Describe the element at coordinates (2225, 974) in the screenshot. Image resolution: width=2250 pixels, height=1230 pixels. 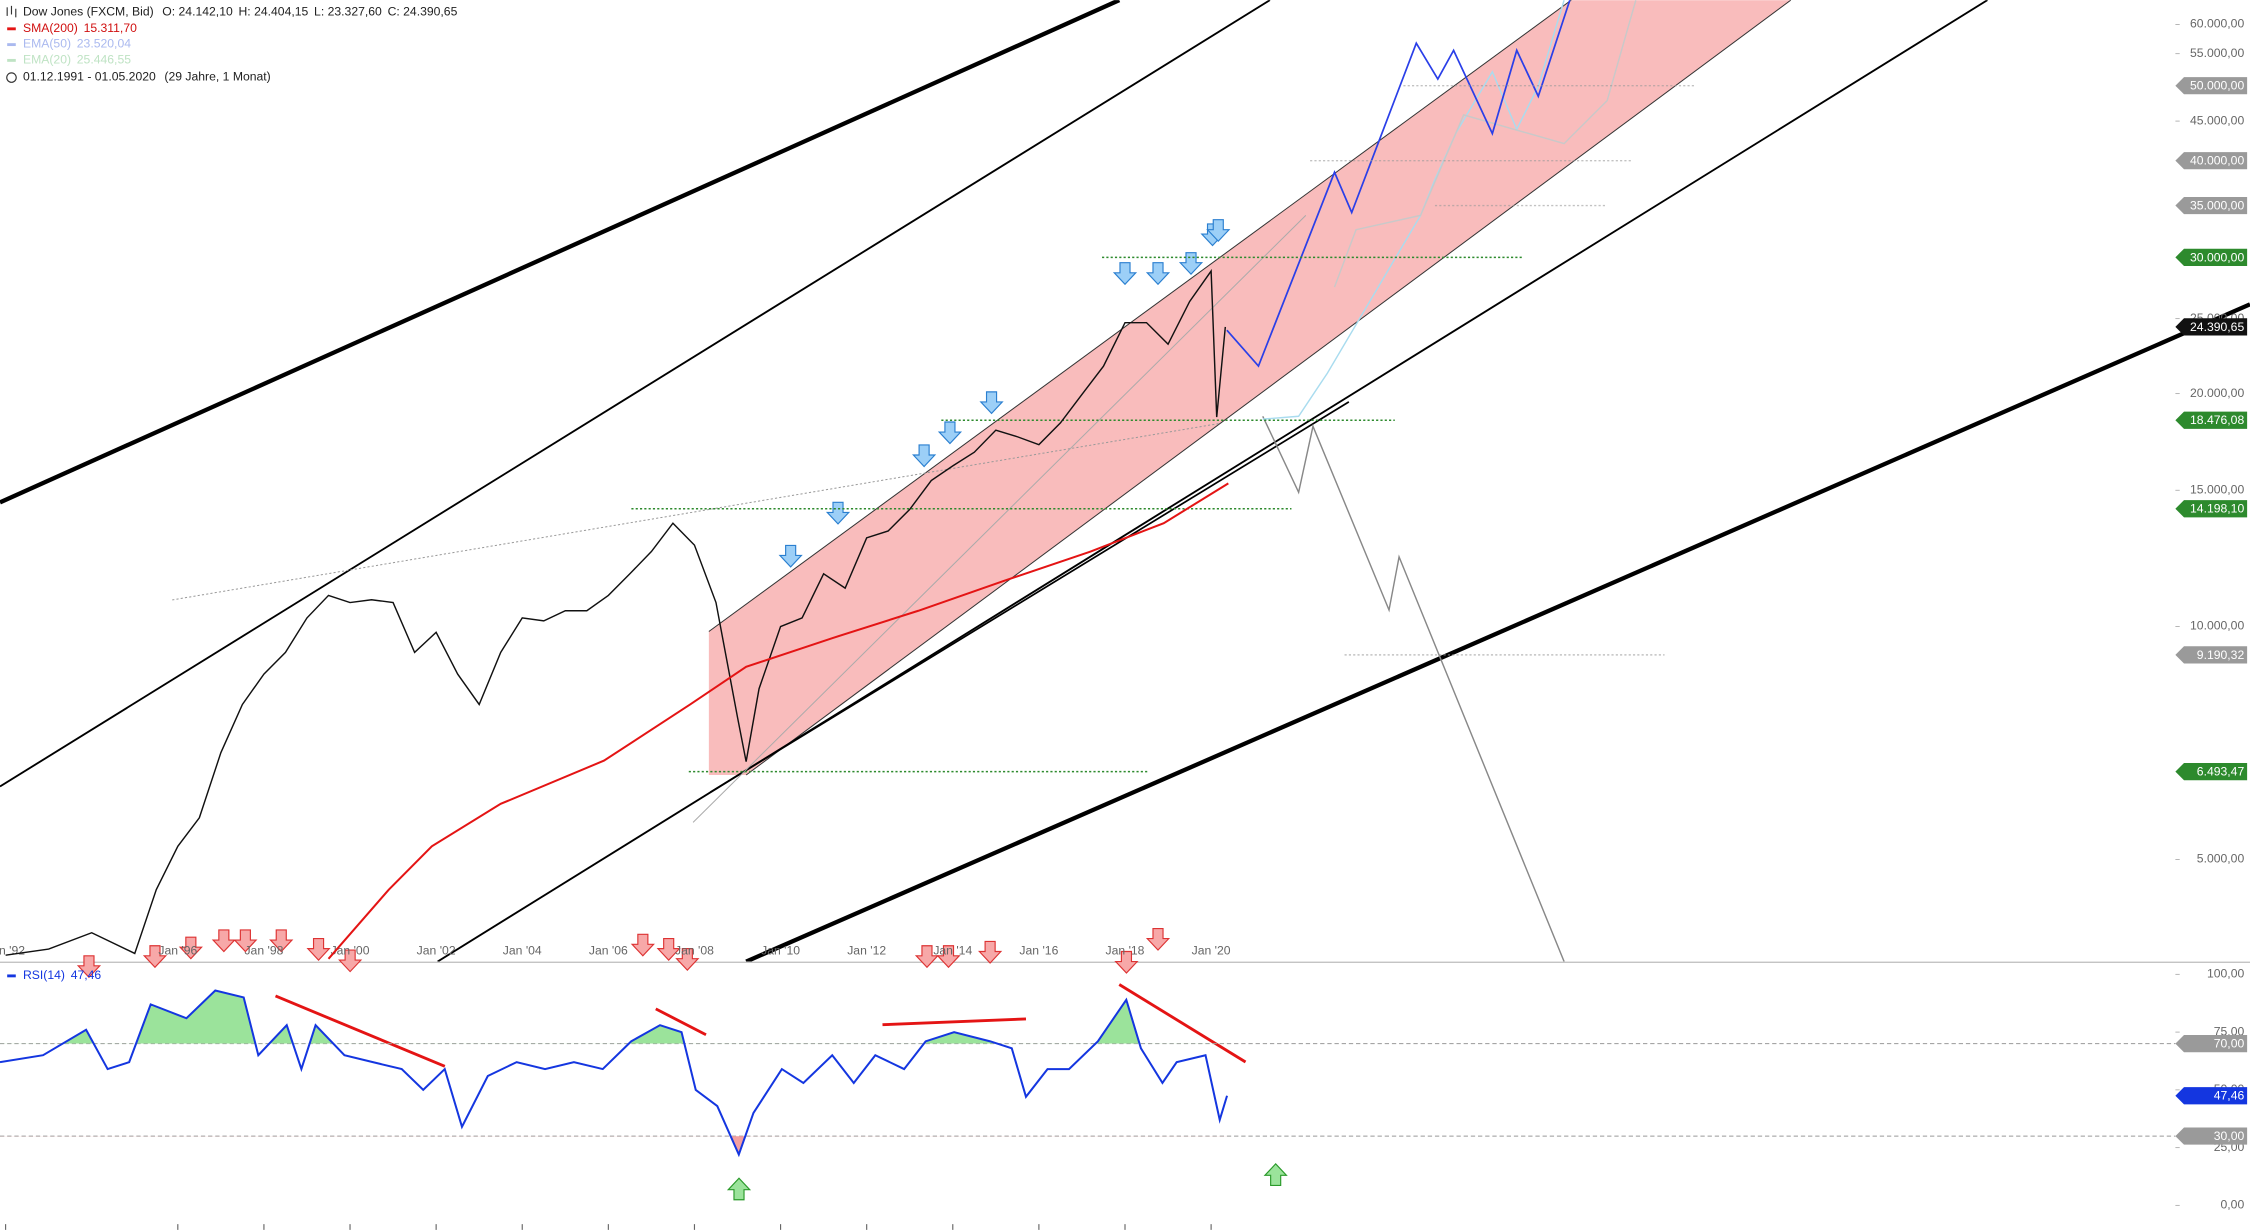
I see `y-tick-label: 100,00` at that location.